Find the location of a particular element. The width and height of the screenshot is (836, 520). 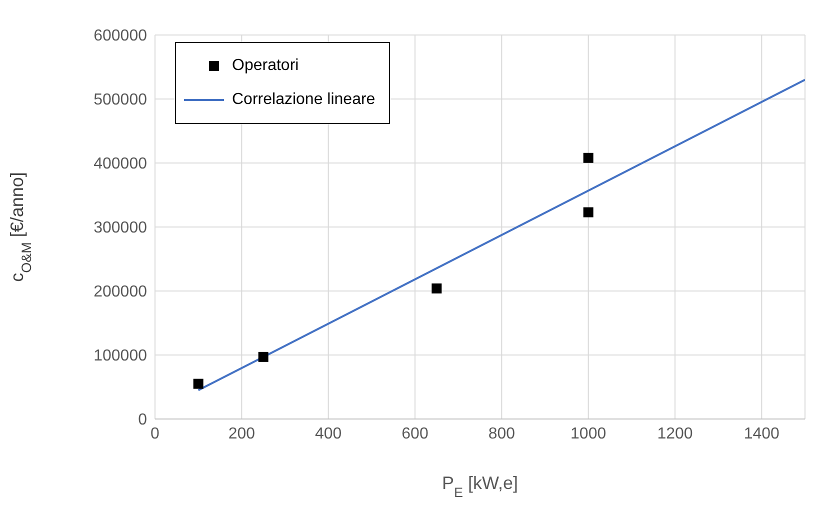

x-tick-label: 200 is located at coordinates (242, 433).